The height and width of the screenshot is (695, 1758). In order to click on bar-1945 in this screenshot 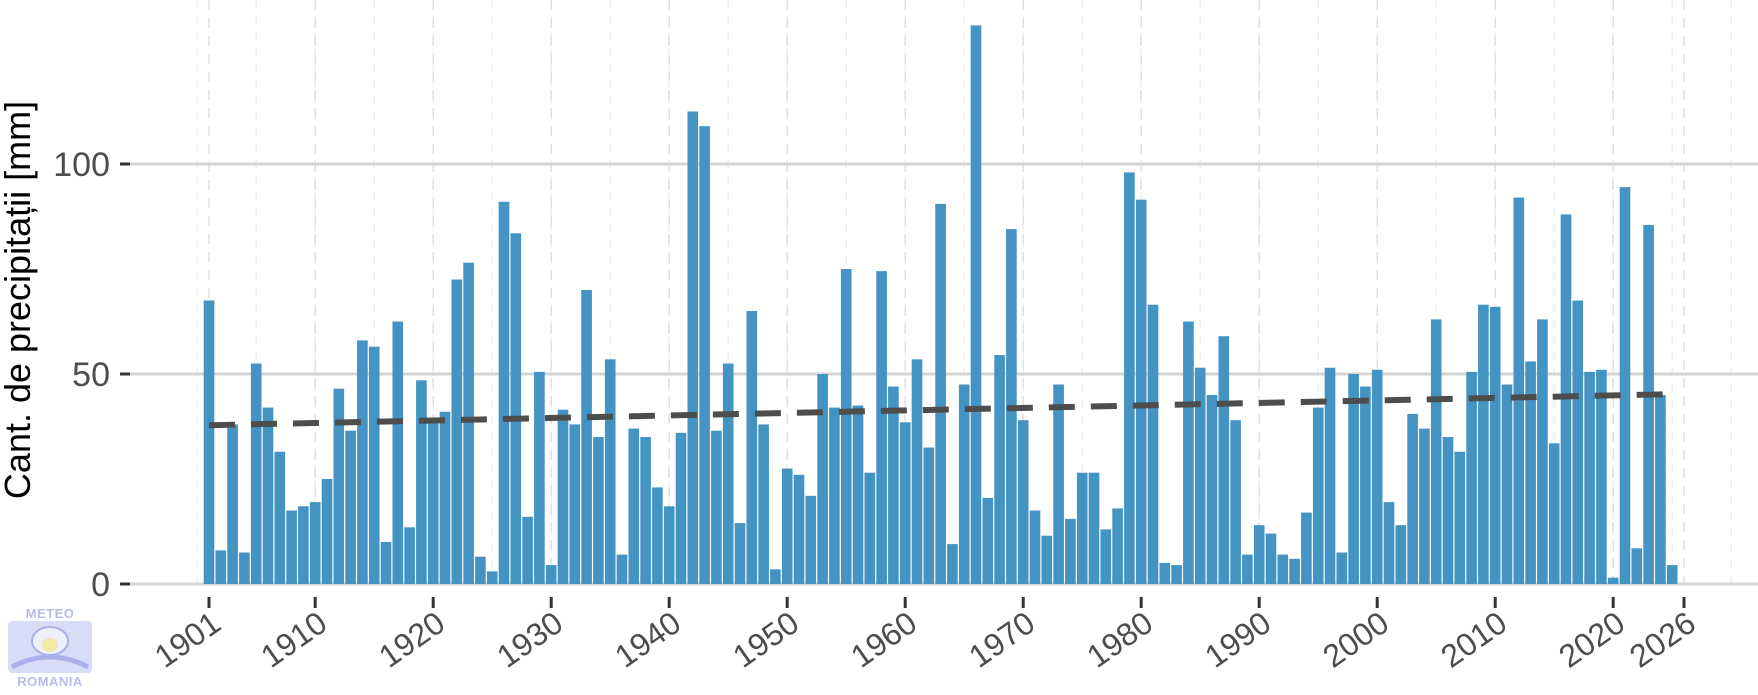, I will do `click(728, 473)`.